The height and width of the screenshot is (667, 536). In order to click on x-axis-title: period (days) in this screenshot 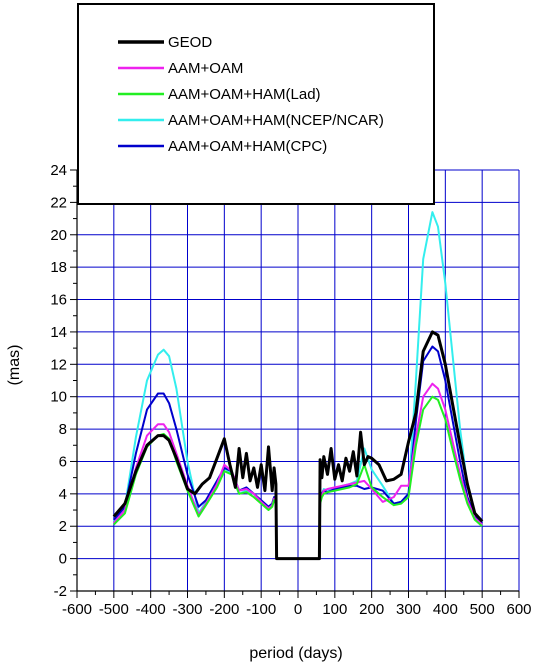, I will do `click(295, 653)`.